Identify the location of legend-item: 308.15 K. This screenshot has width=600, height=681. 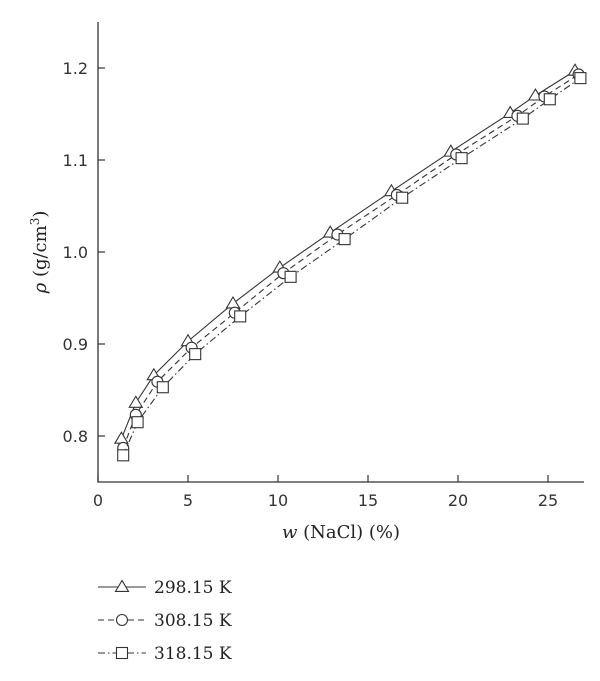
(165, 621).